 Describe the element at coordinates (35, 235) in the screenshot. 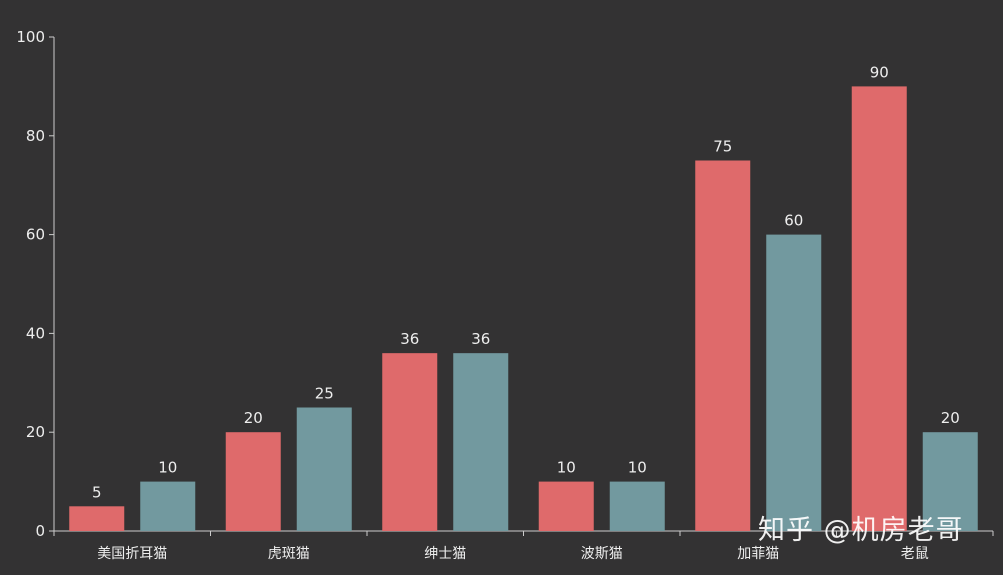

I see `y-tick-label: 60` at that location.